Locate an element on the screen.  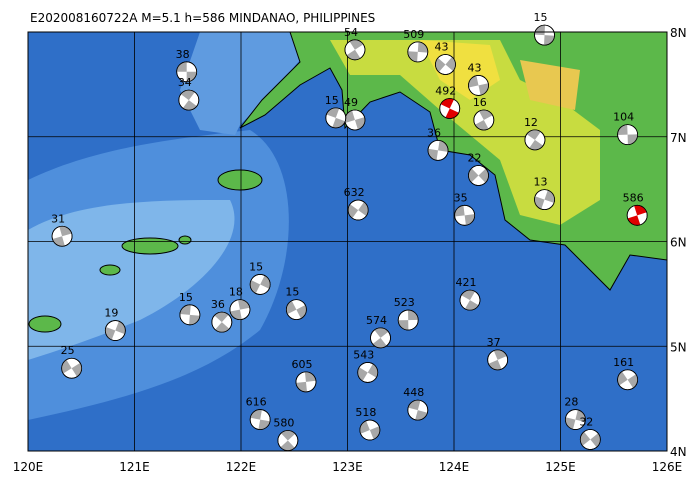
depth-label: 25 is located at coordinates (68, 350).